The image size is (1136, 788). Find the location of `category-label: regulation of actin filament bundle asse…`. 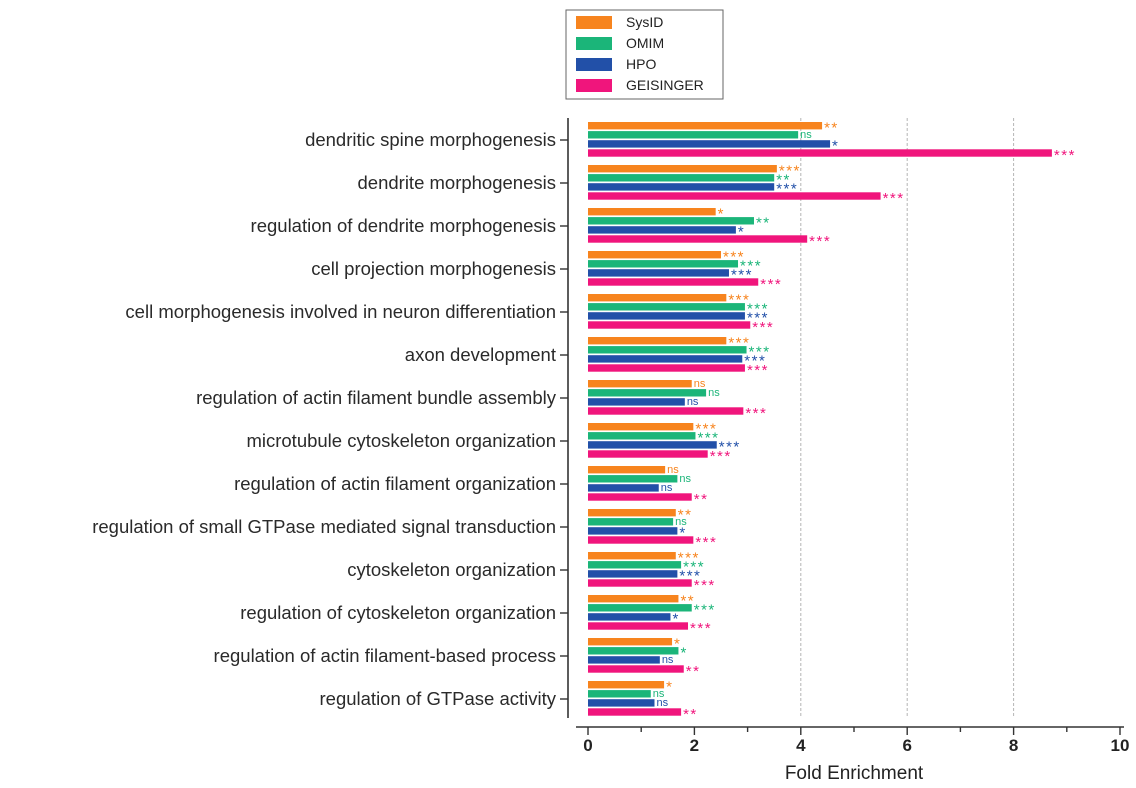

category-label: regulation of actin filament bundle asse… is located at coordinates (376, 397).